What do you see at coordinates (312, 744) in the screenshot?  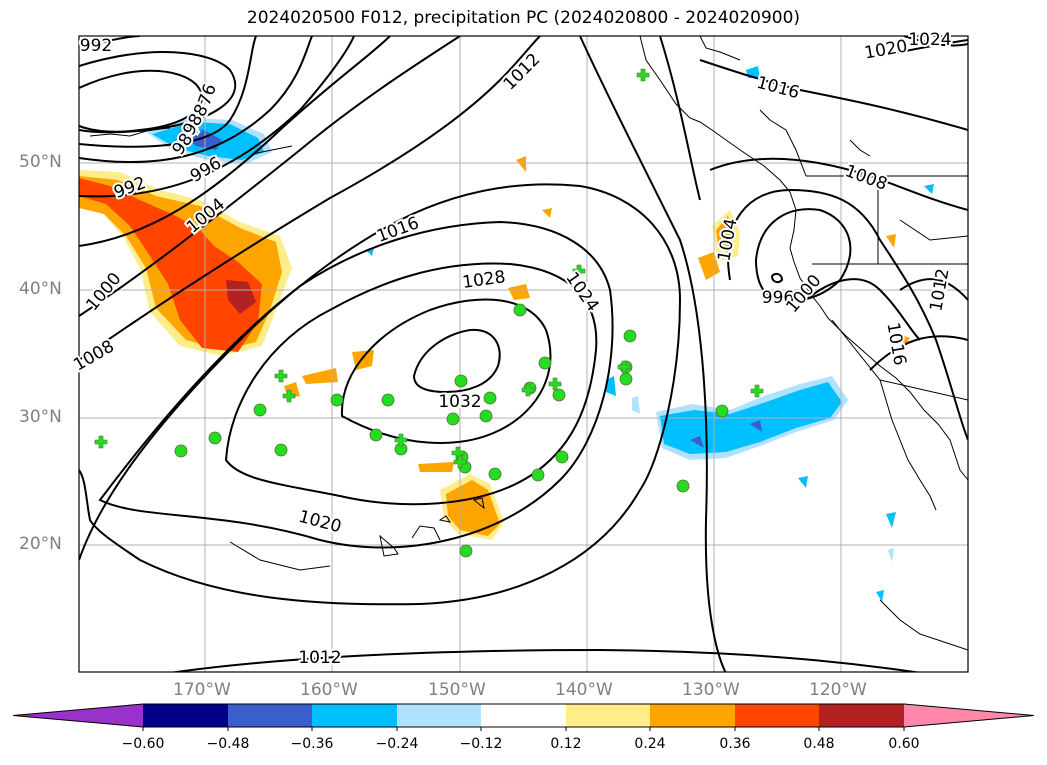 I see `colorbar-tick-label: −0.36` at bounding box center [312, 744].